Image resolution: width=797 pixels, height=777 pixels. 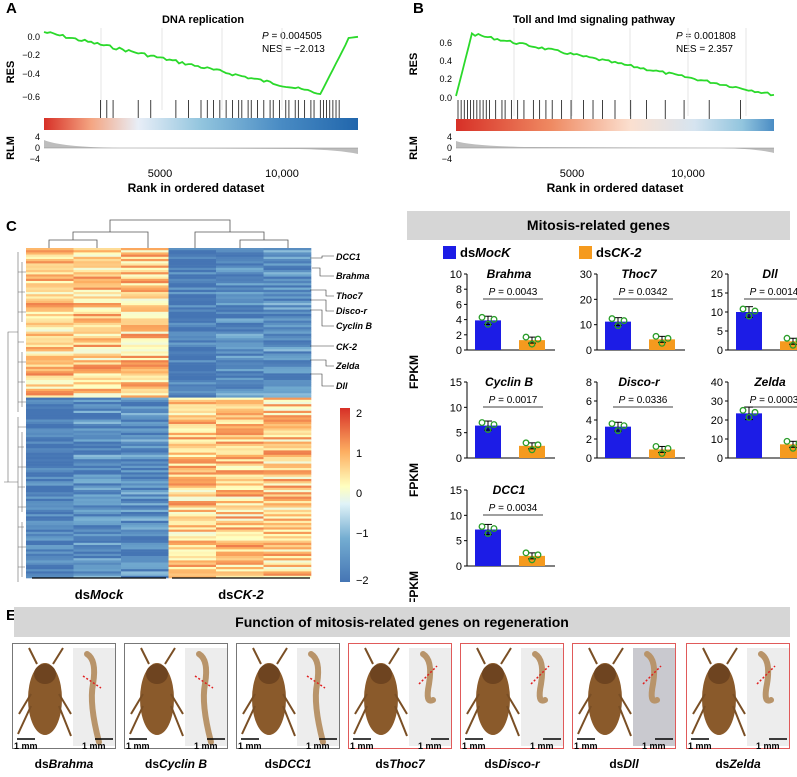 I want to click on gene-label-cyclin-b: Cyclin B, so click(x=354, y=326).